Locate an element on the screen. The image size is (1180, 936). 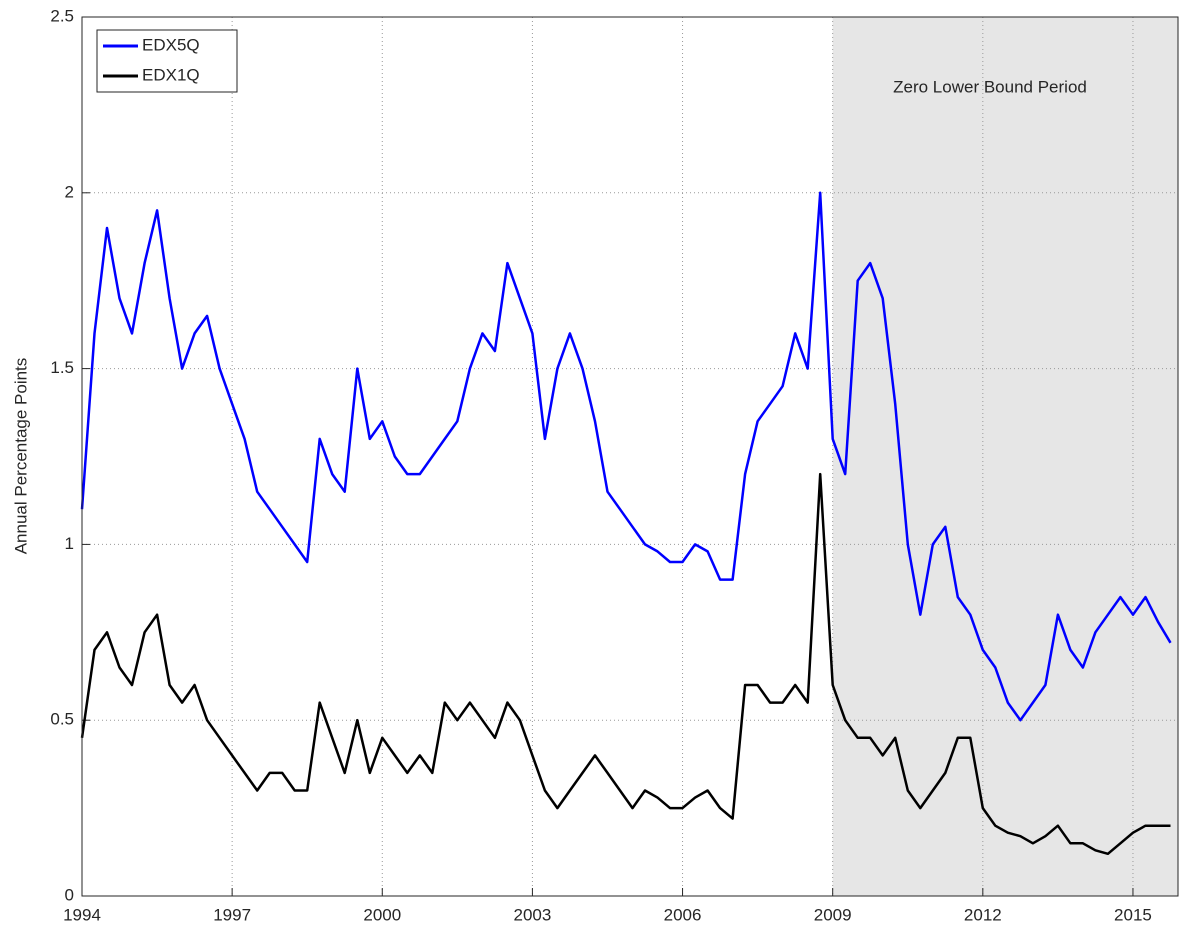
y-tick-label: 2.5 is located at coordinates (62, 15).